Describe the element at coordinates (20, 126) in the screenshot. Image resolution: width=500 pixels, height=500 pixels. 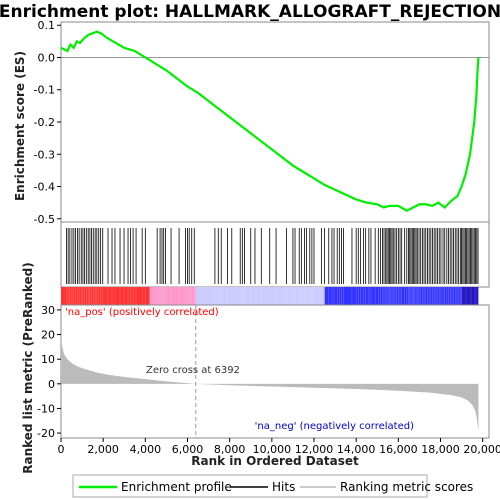
I see `es-axis-label: Enrichment score (ES)` at that location.